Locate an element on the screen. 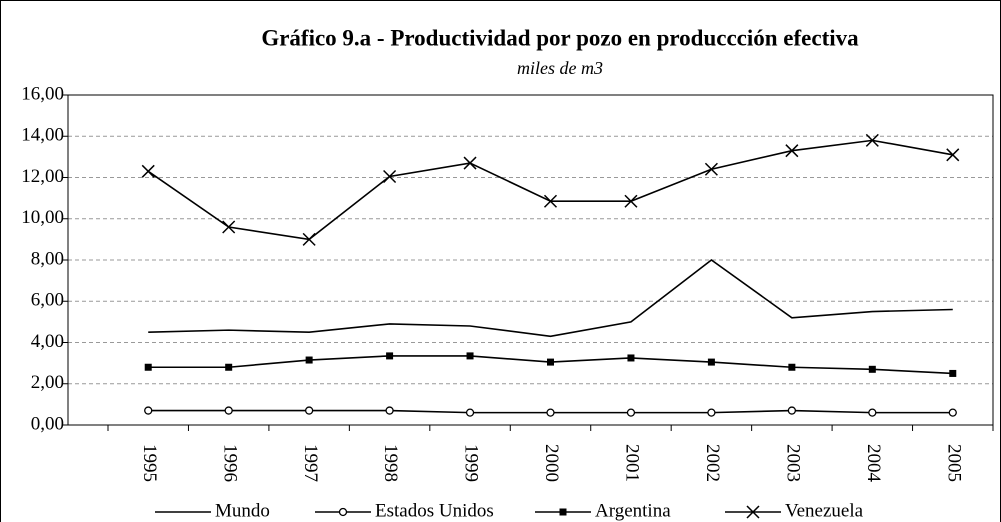 The height and width of the screenshot is (522, 1001). series-line is located at coordinates (550, 298).